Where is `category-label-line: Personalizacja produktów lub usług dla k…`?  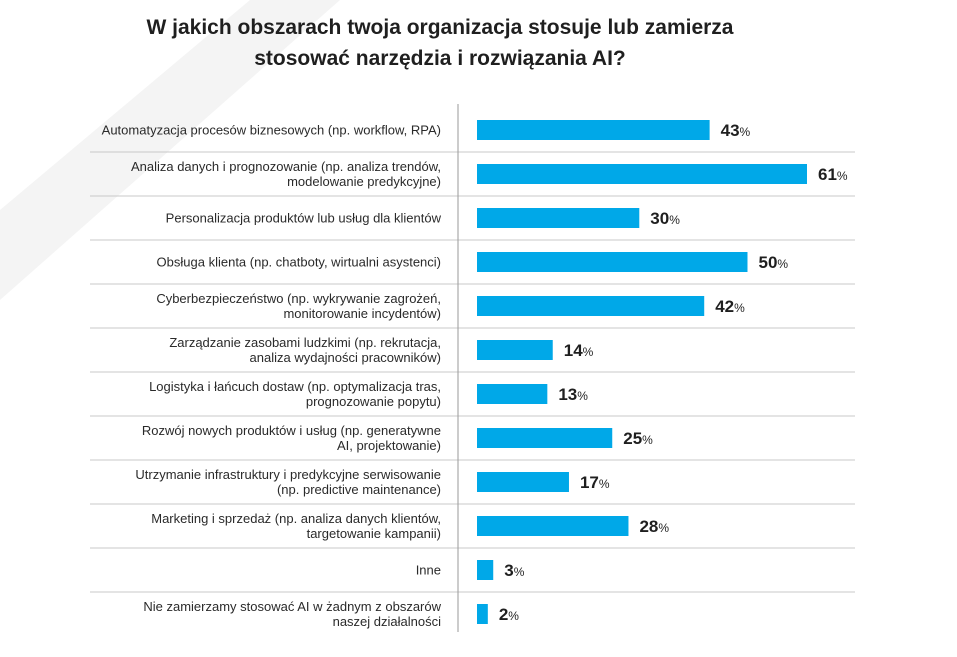 category-label-line: Personalizacja produktów lub usług dla k… is located at coordinates (304, 218).